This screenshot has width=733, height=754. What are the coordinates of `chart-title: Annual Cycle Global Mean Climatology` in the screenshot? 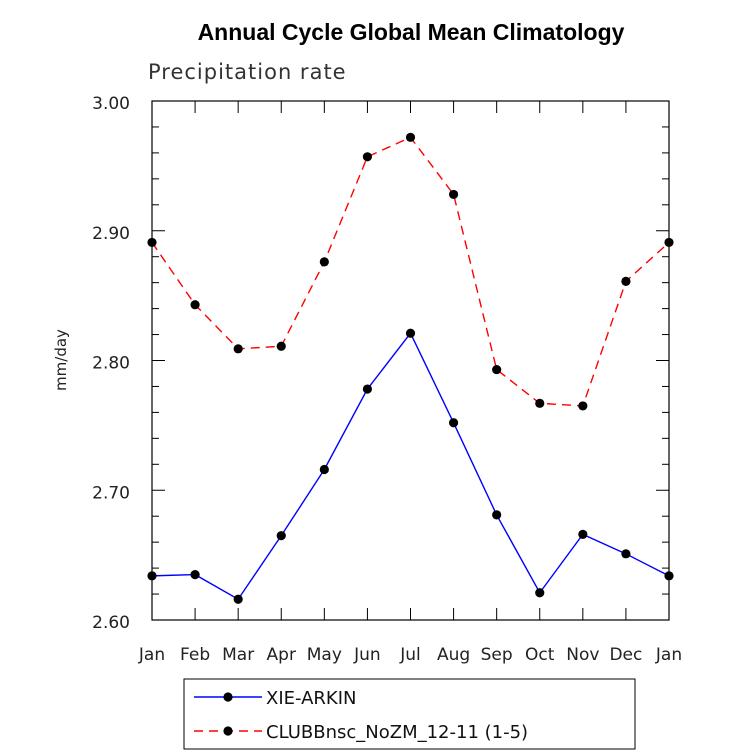 It's located at (411, 32).